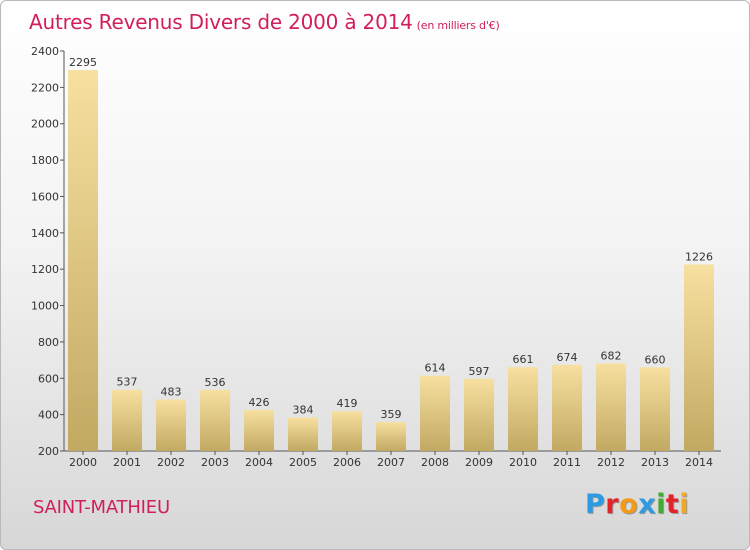 This screenshot has height=550, width=750. Describe the element at coordinates (45, 124) in the screenshot. I see `y-tick-label: 2000` at that location.